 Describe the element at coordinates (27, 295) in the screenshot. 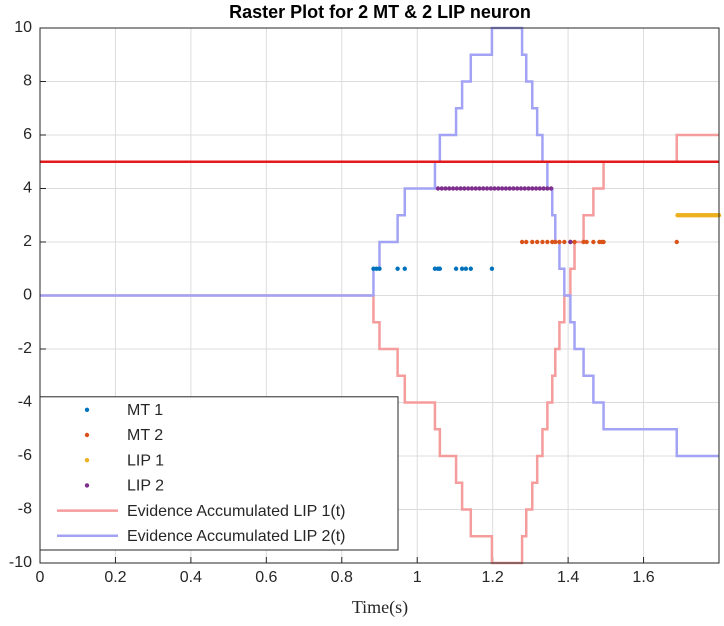

I see `y-tick-label: 0` at that location.